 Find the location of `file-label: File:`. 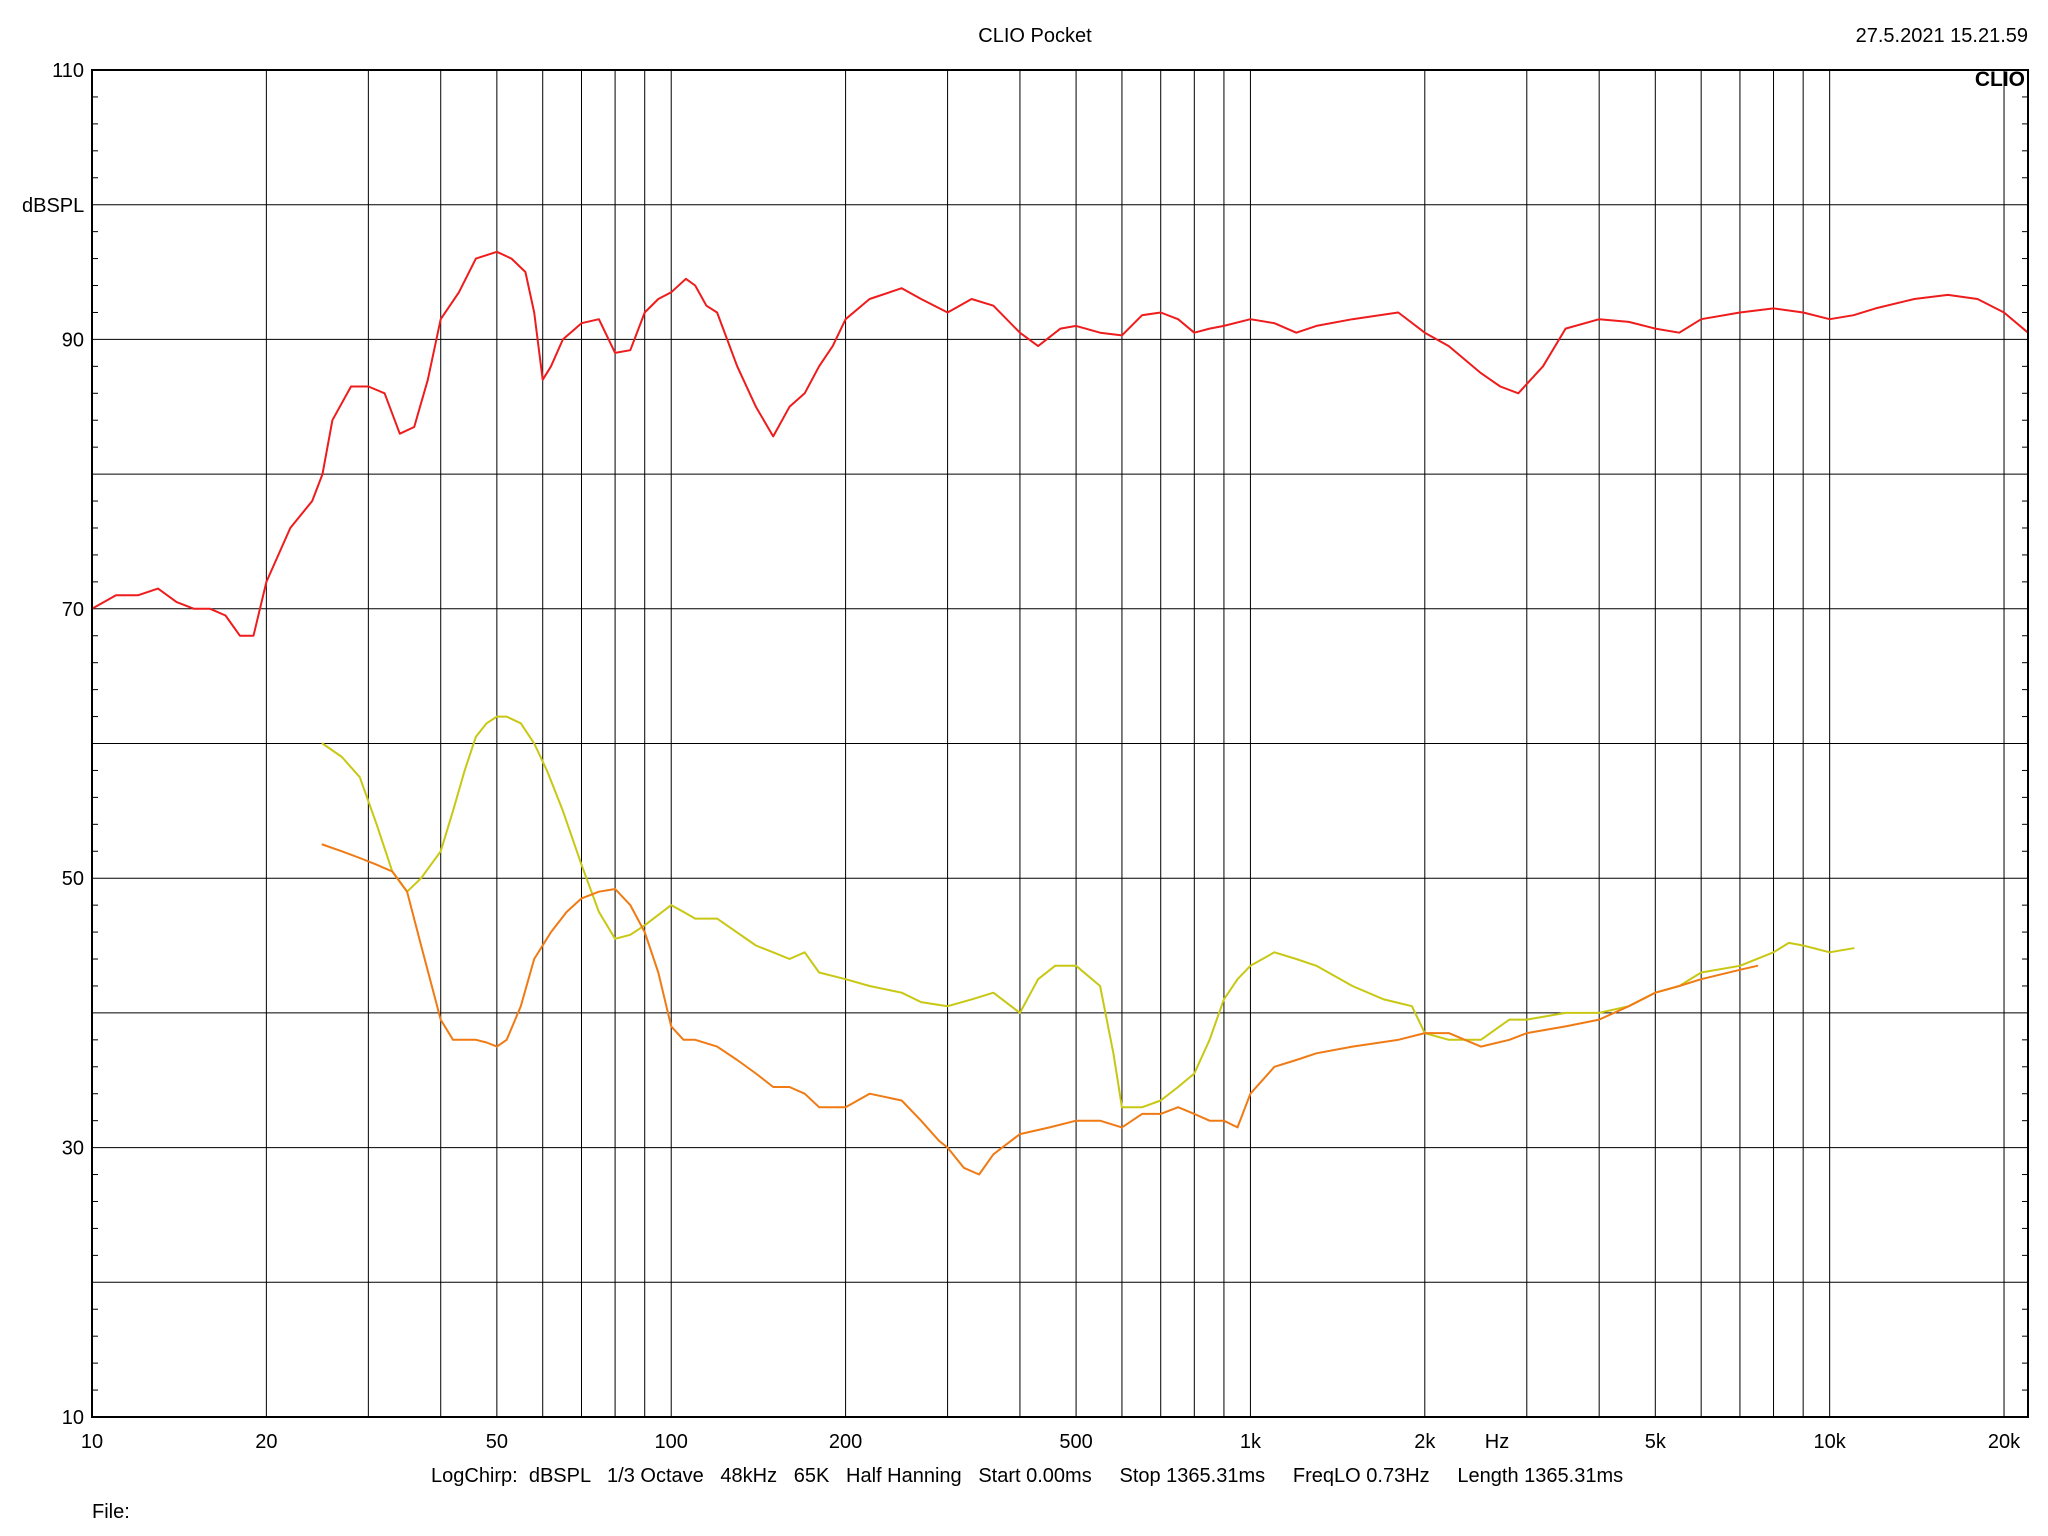

file-label: File: is located at coordinates (111, 1512).